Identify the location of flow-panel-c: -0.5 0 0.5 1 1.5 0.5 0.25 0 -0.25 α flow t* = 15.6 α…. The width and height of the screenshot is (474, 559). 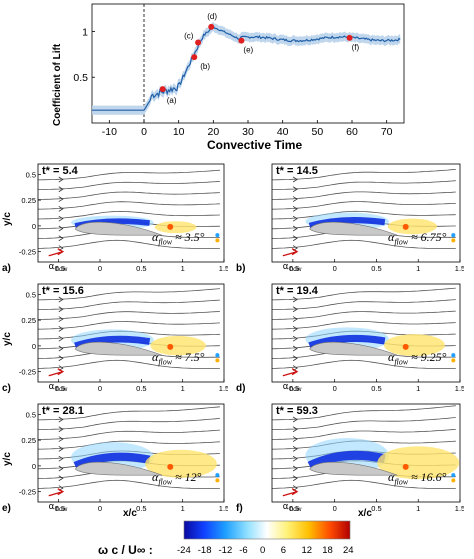
(114, 336).